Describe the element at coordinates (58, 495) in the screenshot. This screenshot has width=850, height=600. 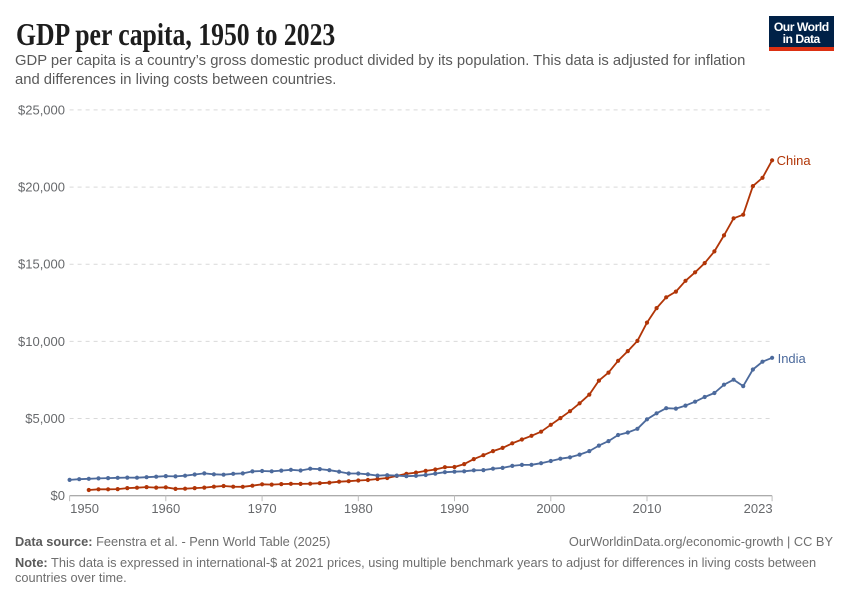
I see `svg-text: $0` at that location.